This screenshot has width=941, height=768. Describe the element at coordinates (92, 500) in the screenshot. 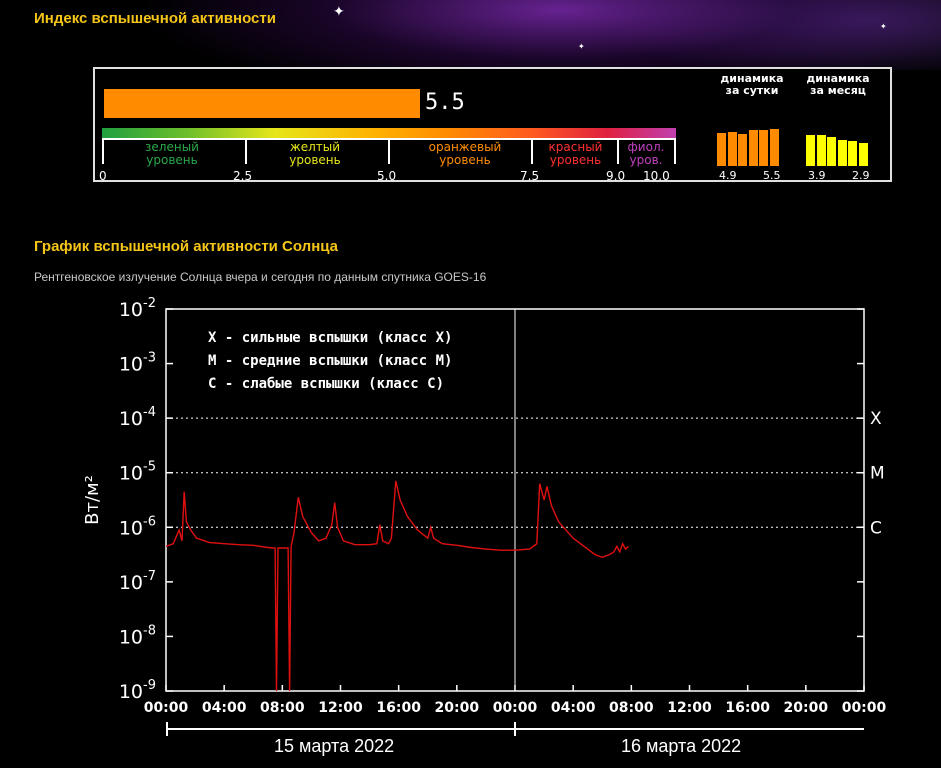

I see `y-axis-label: Вт/м²` at that location.